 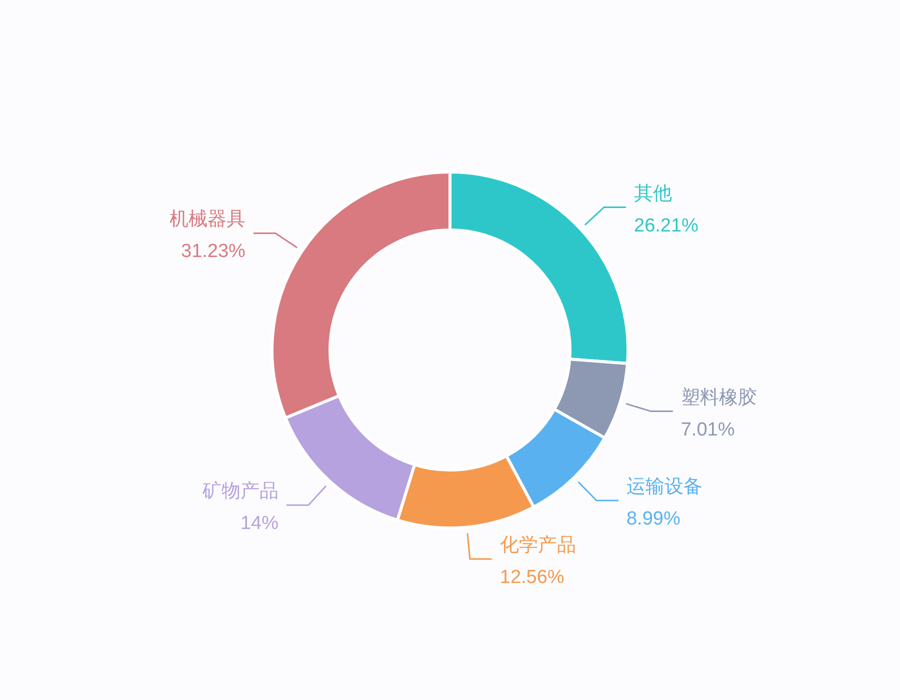 What do you see at coordinates (259, 523) in the screenshot?
I see `data-label: 14%` at bounding box center [259, 523].